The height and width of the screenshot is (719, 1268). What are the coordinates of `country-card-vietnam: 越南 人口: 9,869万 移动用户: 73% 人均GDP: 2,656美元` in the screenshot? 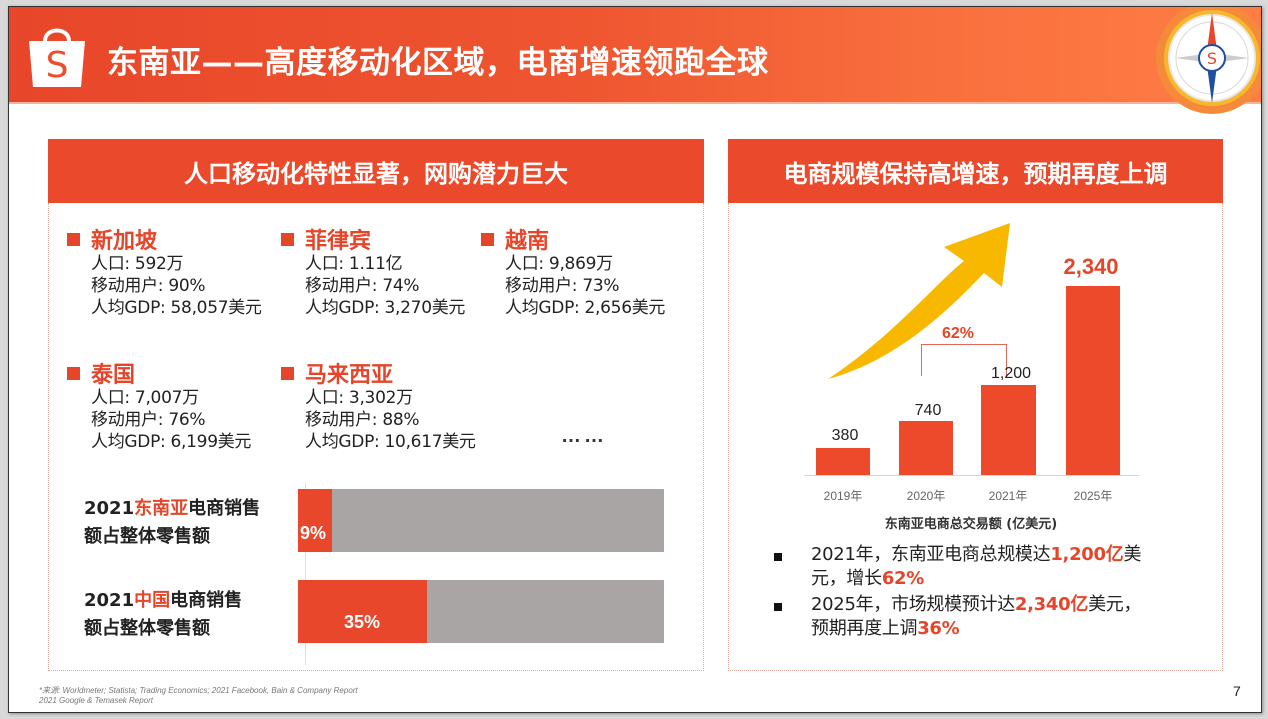 It's located at (573, 272).